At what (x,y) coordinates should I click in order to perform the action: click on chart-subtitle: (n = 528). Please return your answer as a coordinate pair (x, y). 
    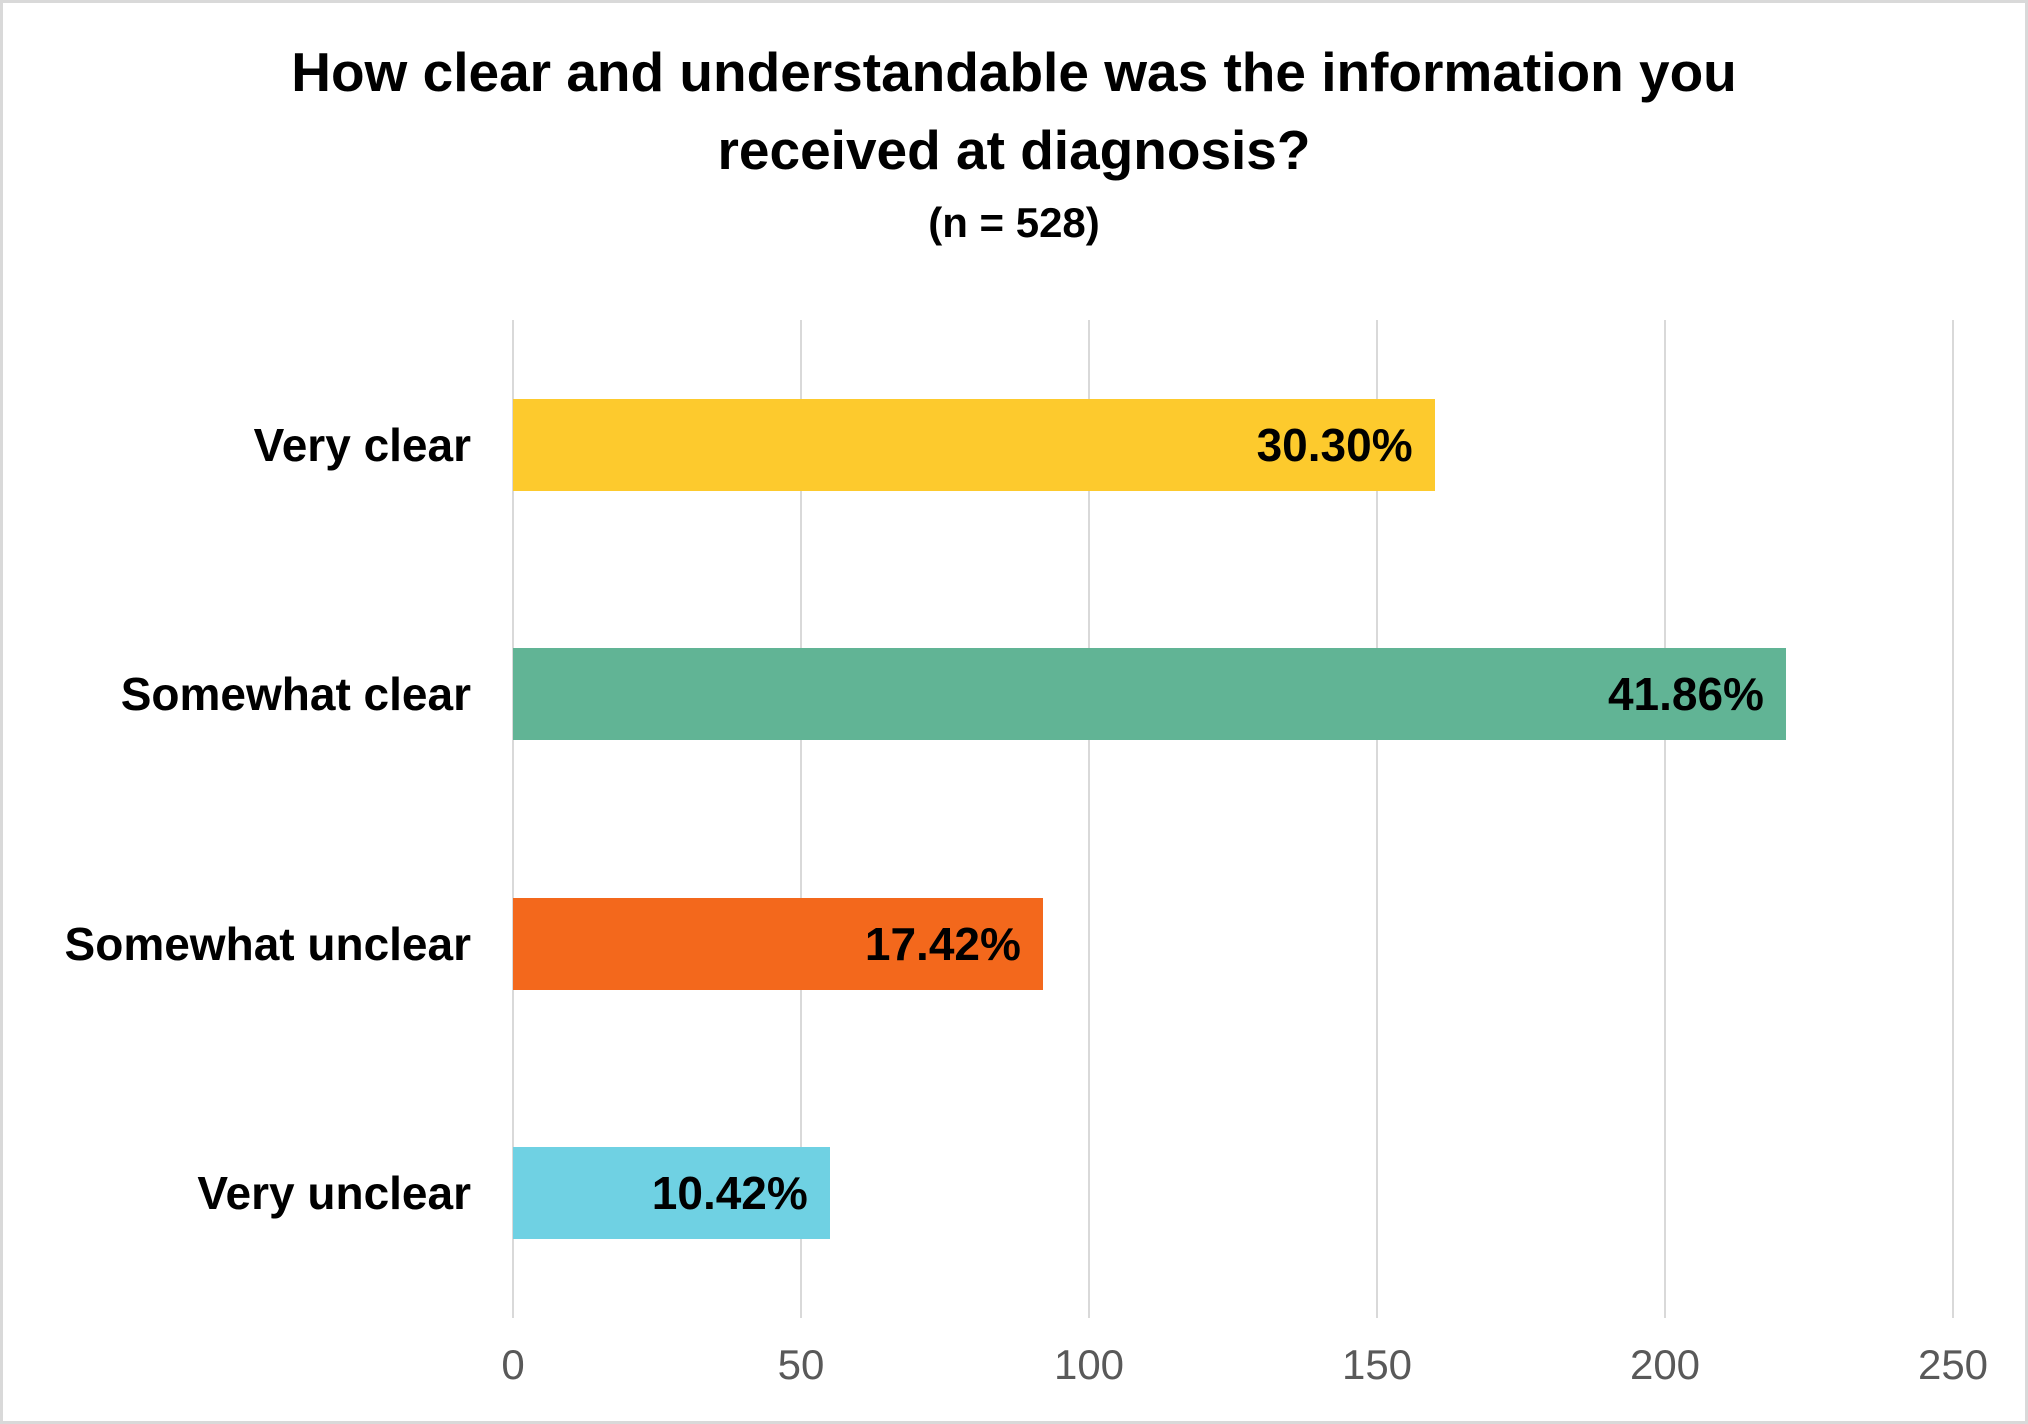
    Looking at the image, I should click on (1014, 223).